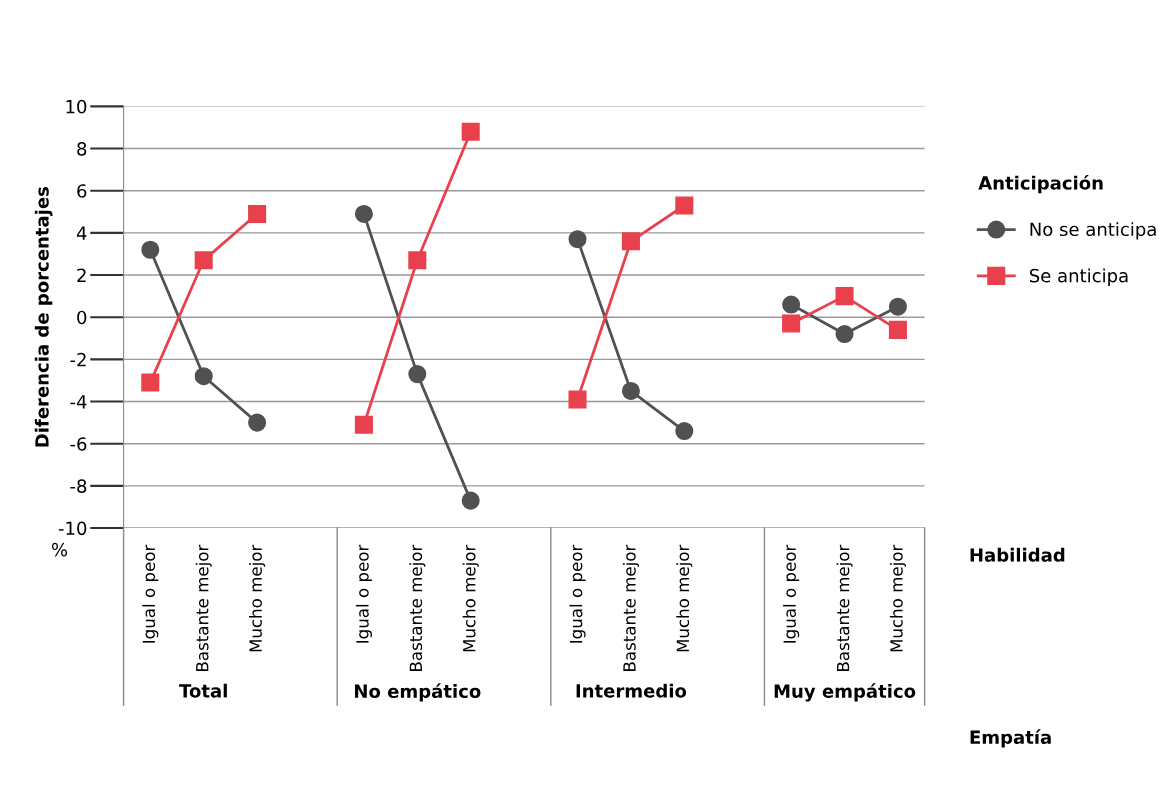 The height and width of the screenshot is (794, 1166). What do you see at coordinates (1078, 277) in the screenshot?
I see `legend-label: Se anticipa` at bounding box center [1078, 277].